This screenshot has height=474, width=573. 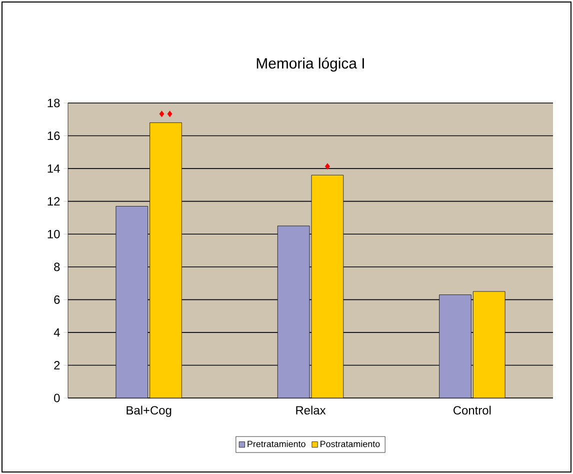 What do you see at coordinates (149, 411) in the screenshot?
I see `x-tick-label: Bal+Cog` at bounding box center [149, 411].